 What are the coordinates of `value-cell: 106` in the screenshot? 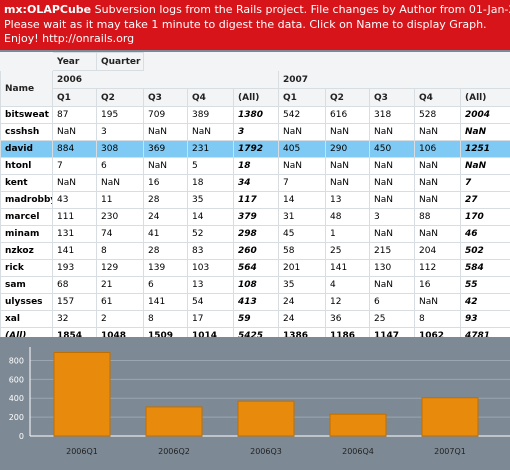 It's located at (438, 149).